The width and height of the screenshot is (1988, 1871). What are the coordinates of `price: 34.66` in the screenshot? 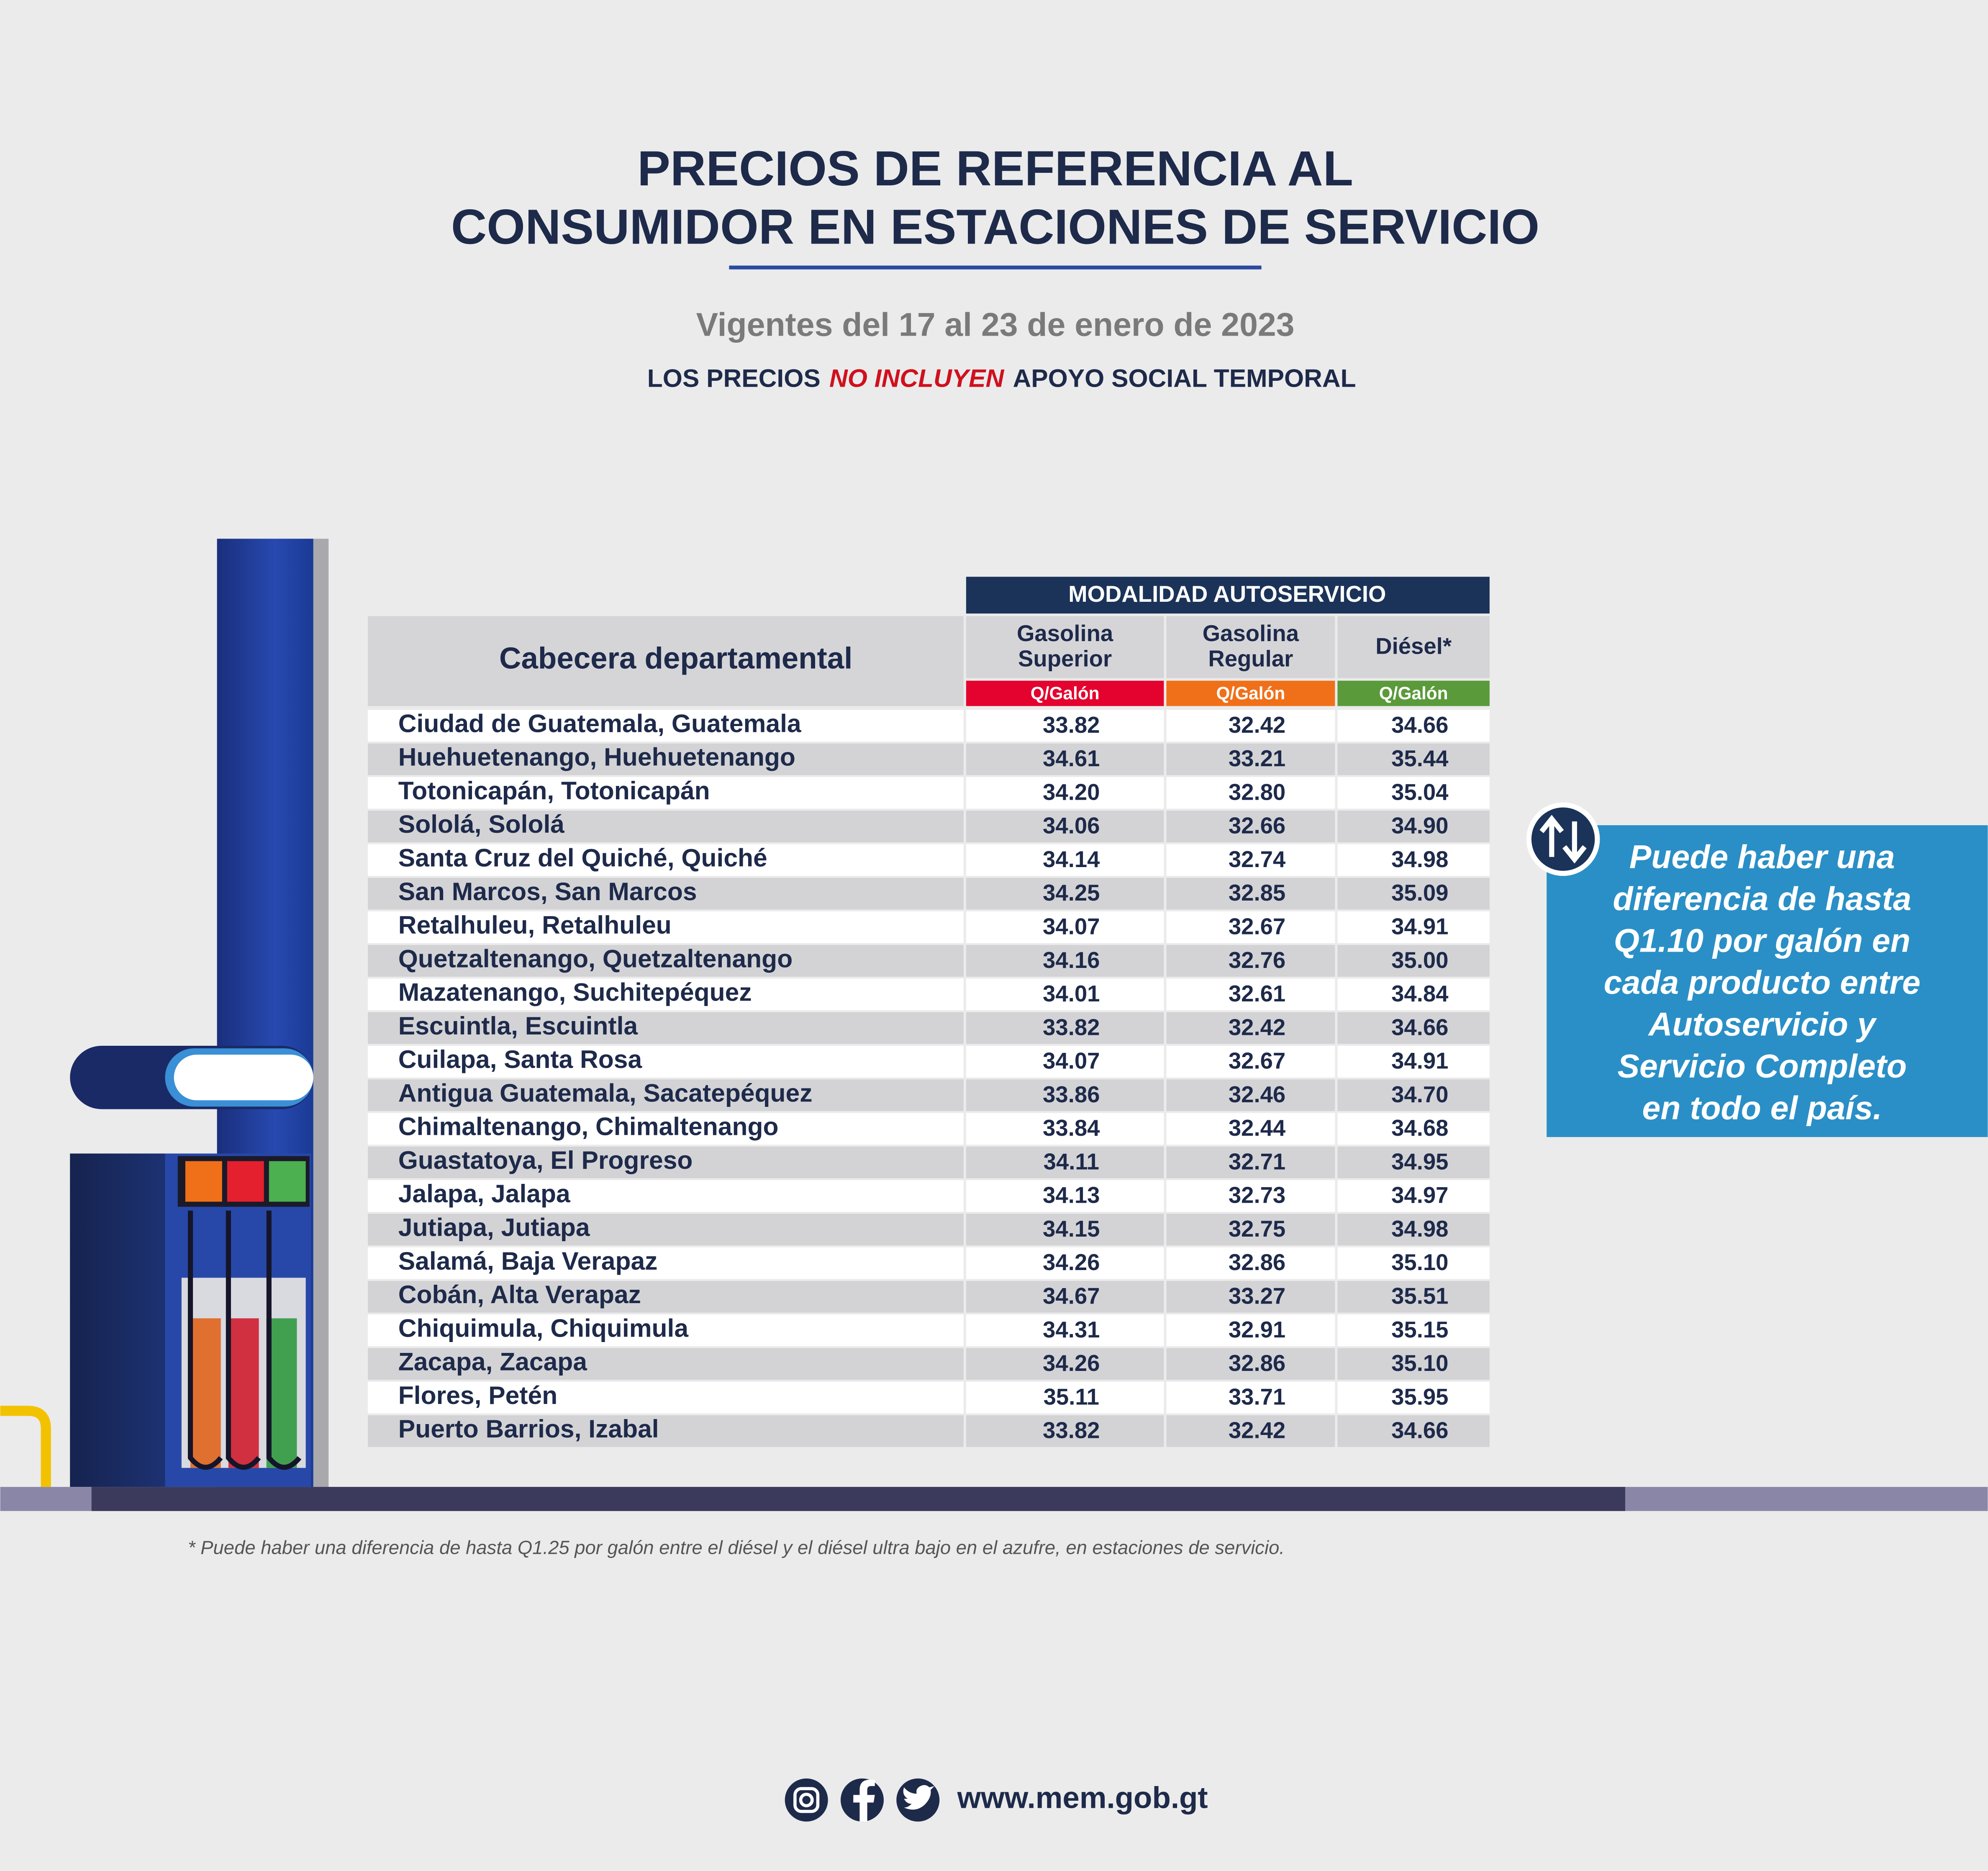 It's located at (1419, 1027).